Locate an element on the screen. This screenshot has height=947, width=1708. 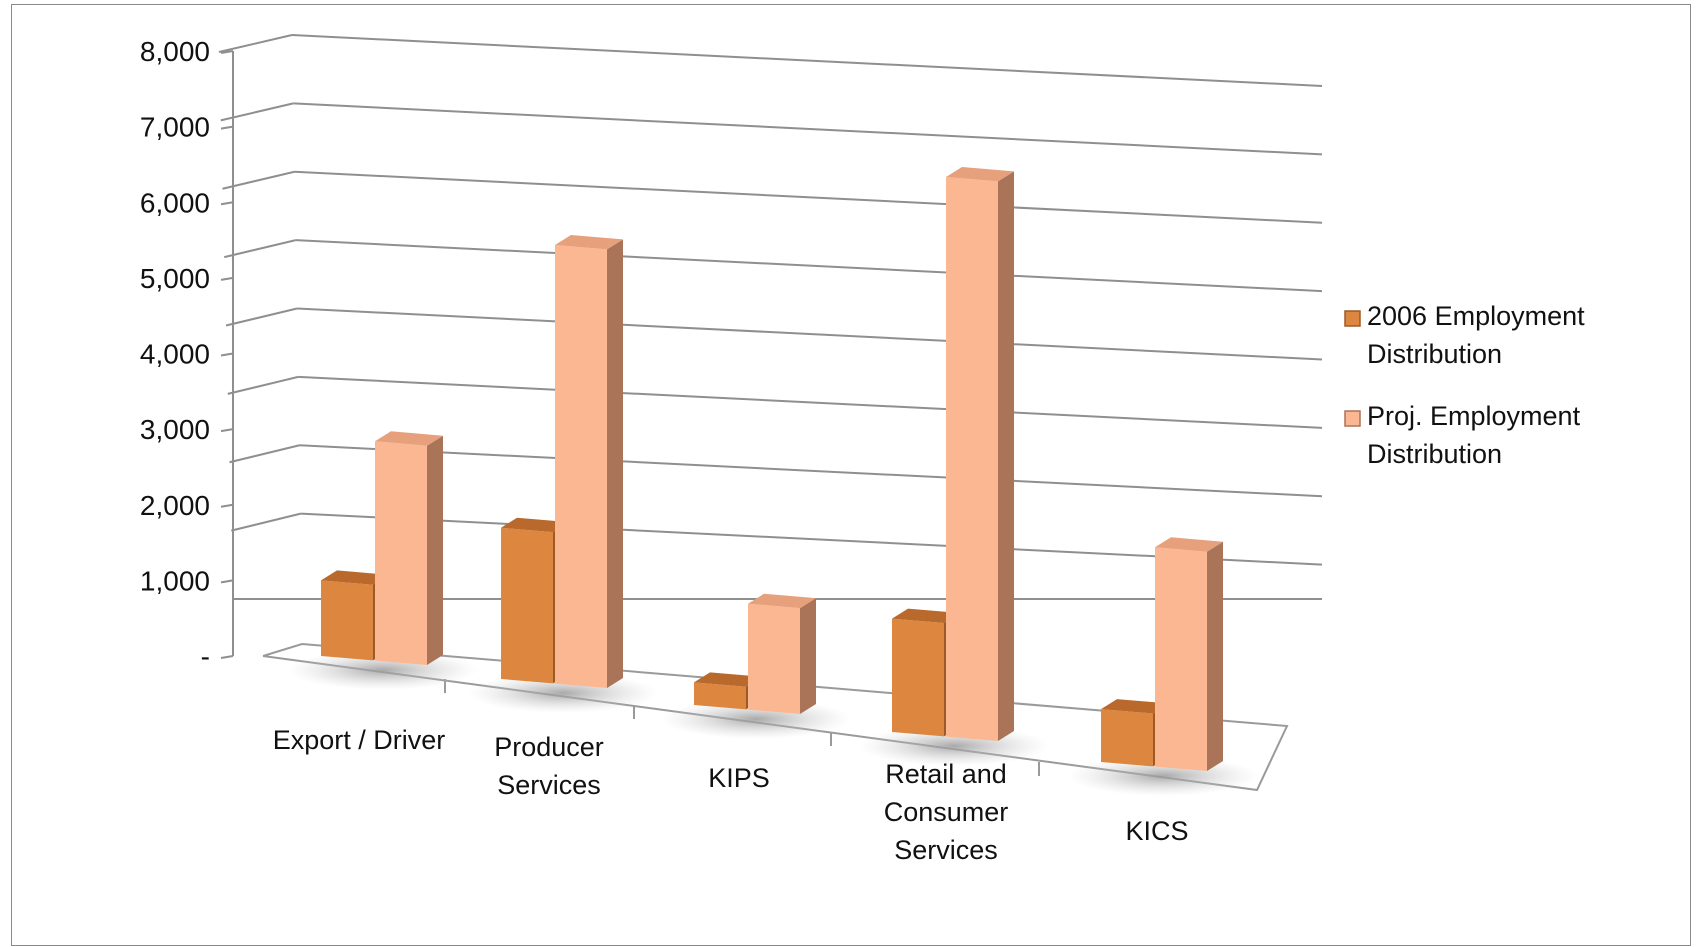
category-label: Retail and Consumer Services is located at coordinates (946, 812).